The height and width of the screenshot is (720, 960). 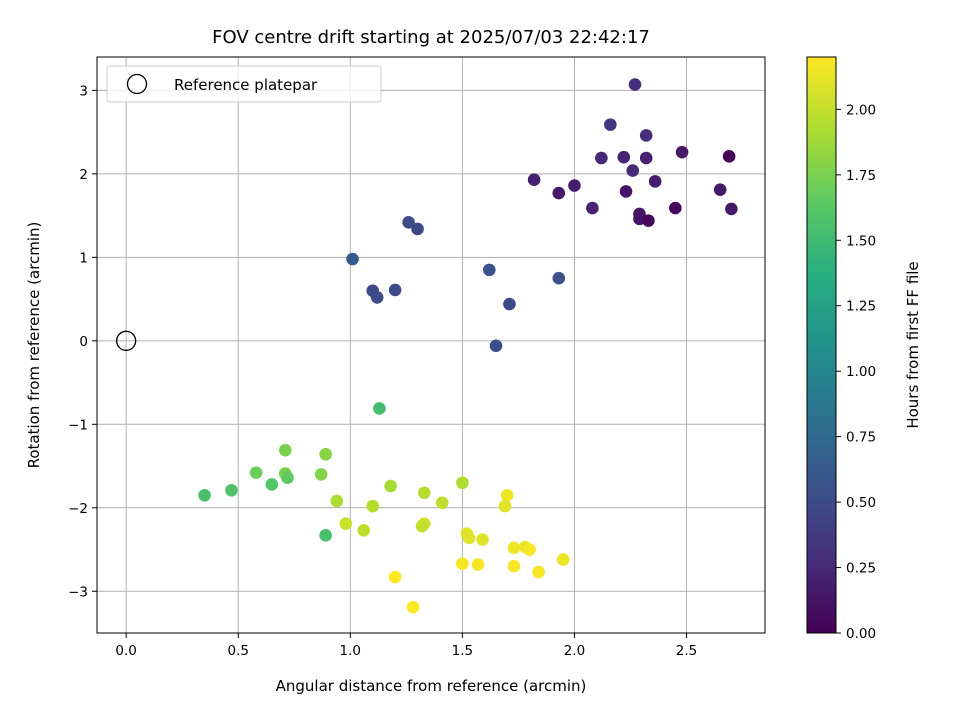 I want to click on colorbar-tick-label: 0.00, so click(x=861, y=634).